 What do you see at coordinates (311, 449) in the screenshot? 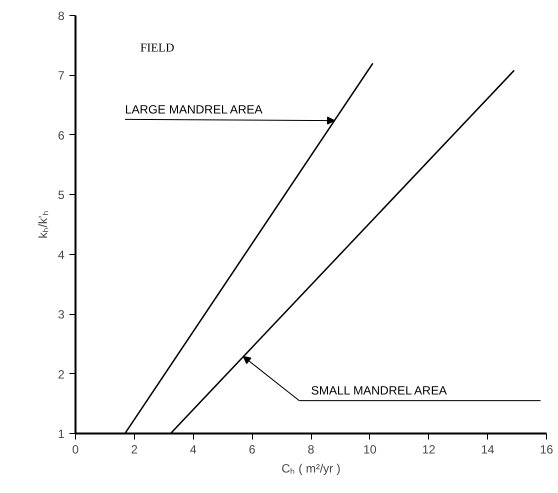
I see `x-tick-label: 8` at bounding box center [311, 449].